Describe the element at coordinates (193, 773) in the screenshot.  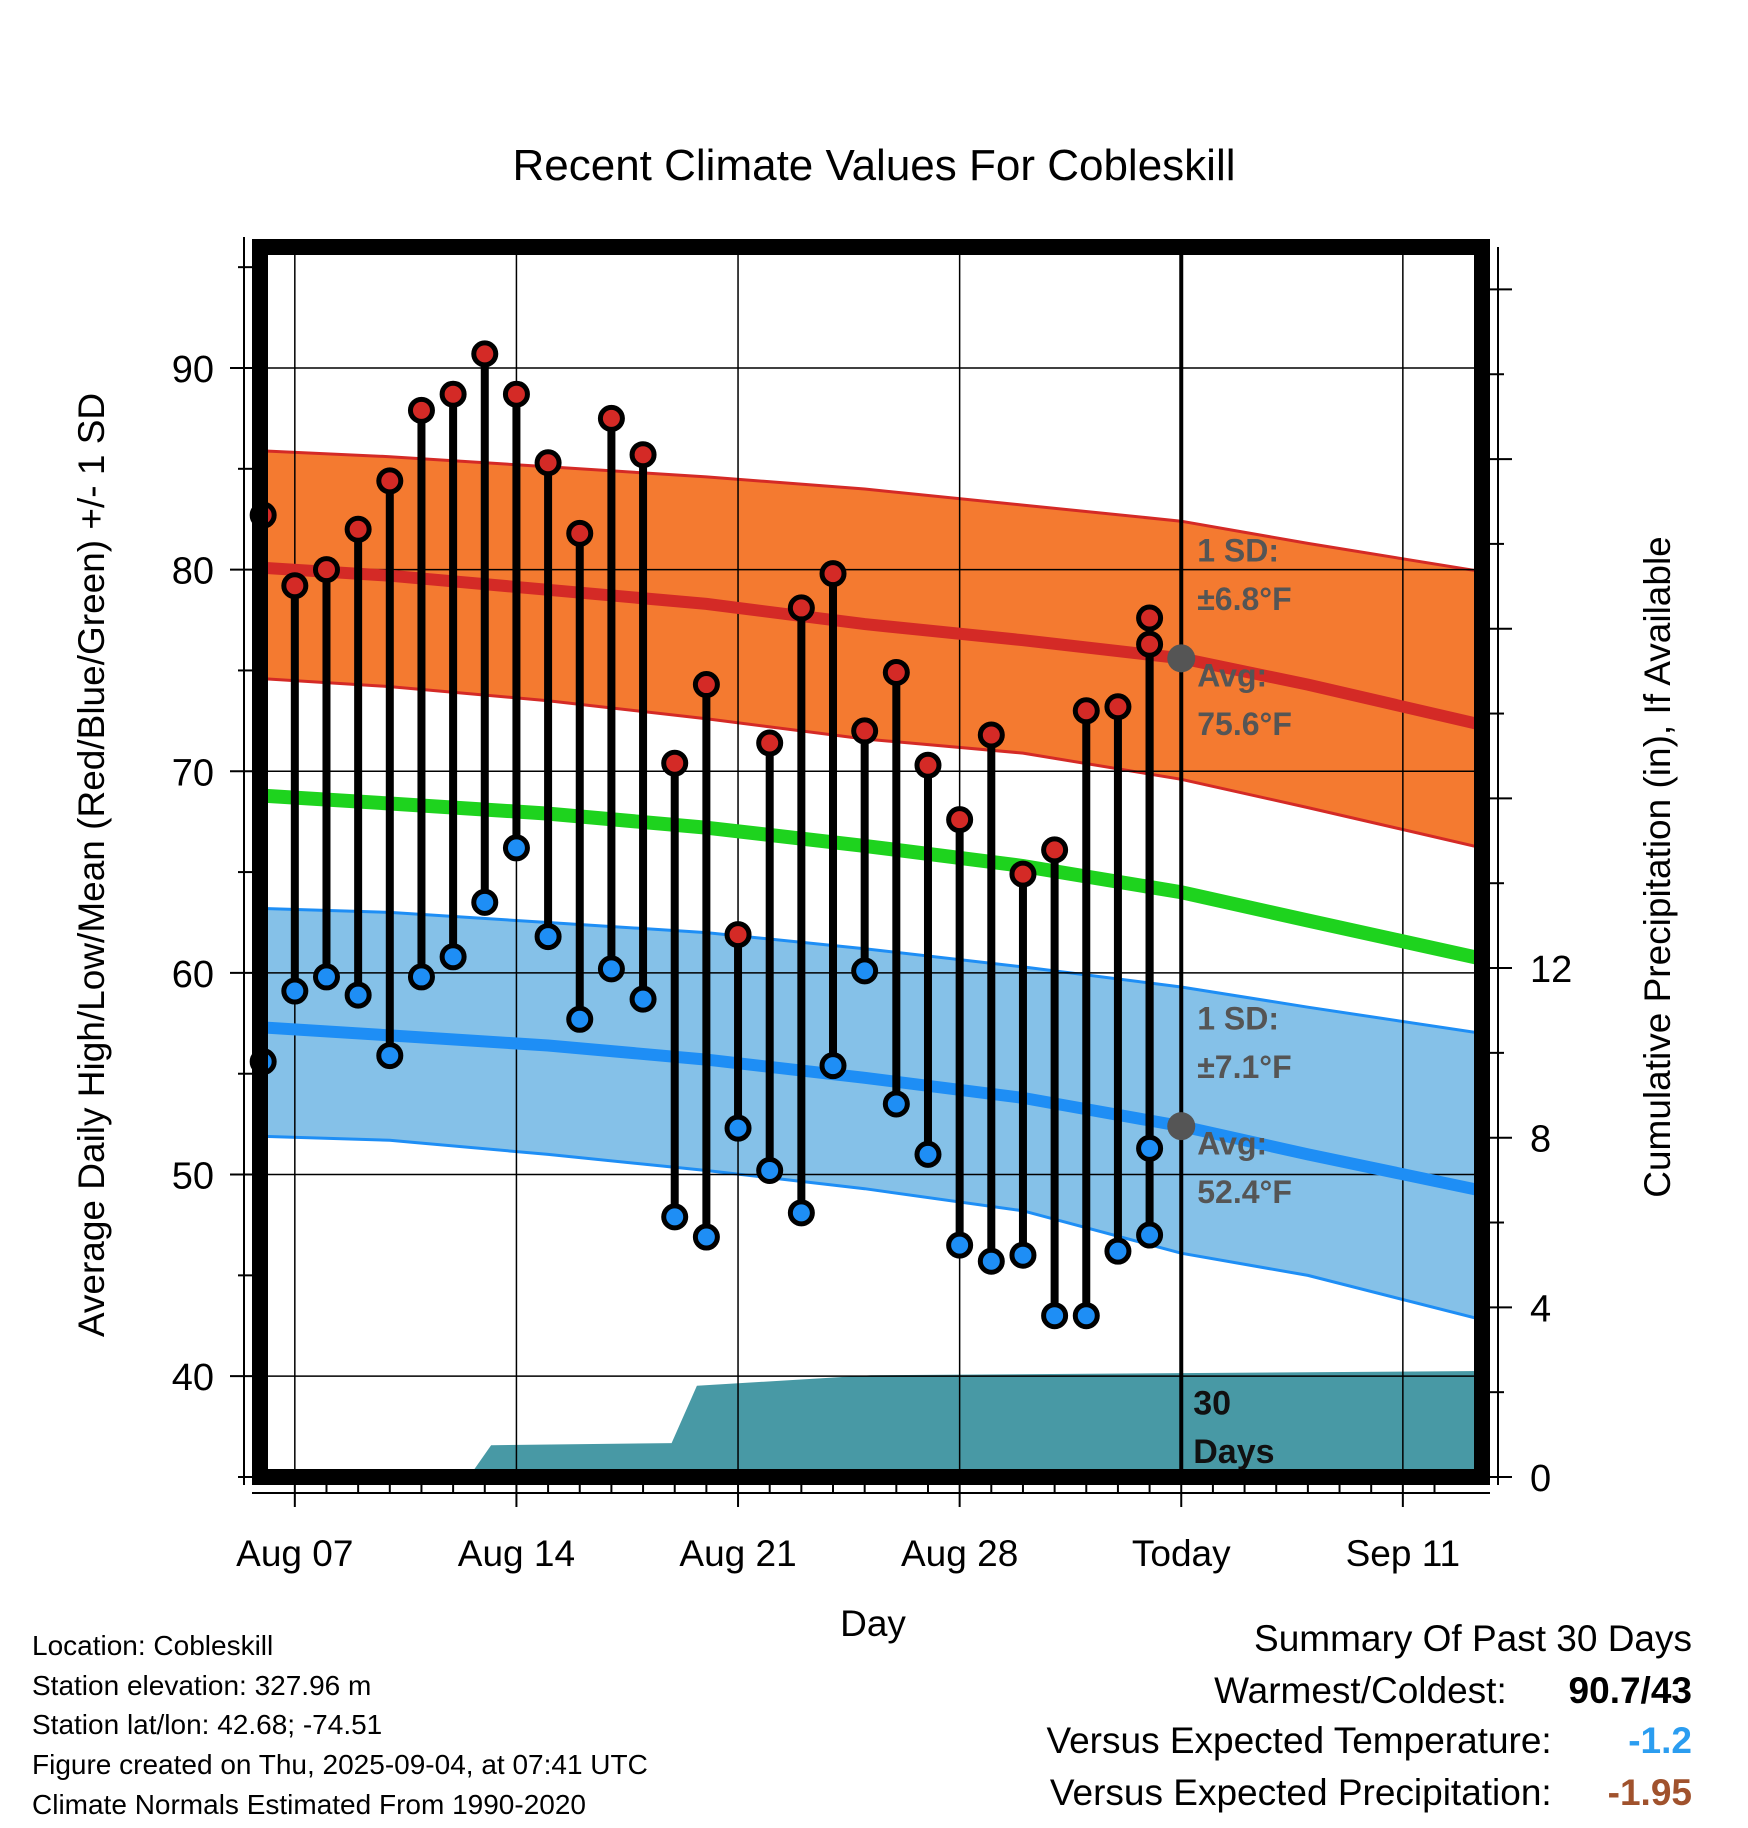
I see `y-tick-label: 70` at that location.